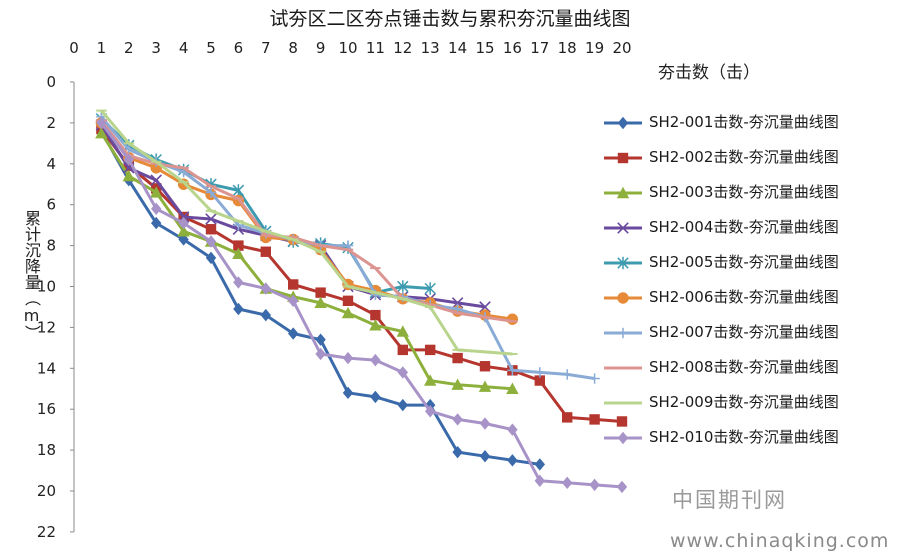 The image size is (900, 555). Describe the element at coordinates (375, 48) in the screenshot. I see `x-tick-label: 11` at that location.